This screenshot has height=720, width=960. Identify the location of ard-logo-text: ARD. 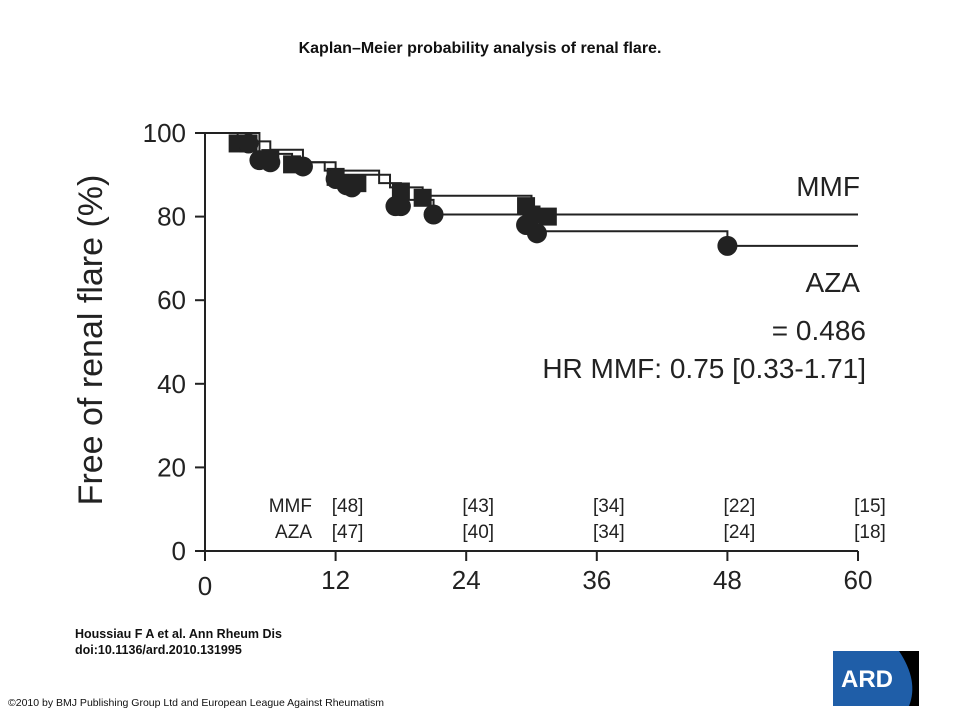
(867, 679).